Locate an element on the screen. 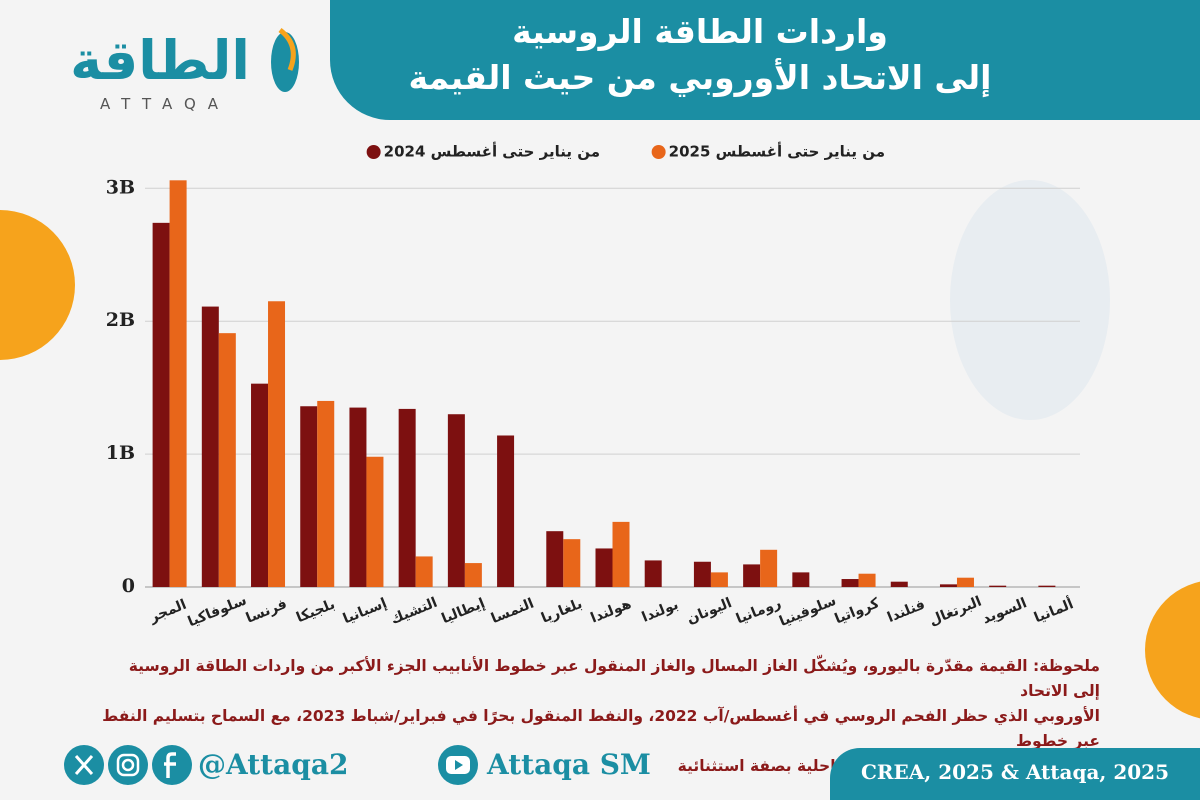 The width and height of the screenshot is (1200, 800). y-tick-label: 3B is located at coordinates (120, 187).